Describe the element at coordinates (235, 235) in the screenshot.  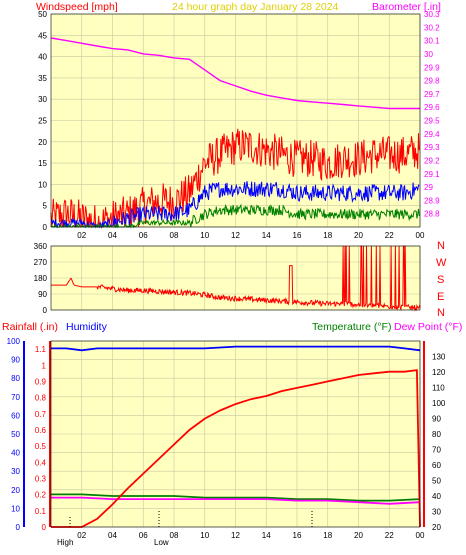
I see `wind-xtick-label: 12` at that location.